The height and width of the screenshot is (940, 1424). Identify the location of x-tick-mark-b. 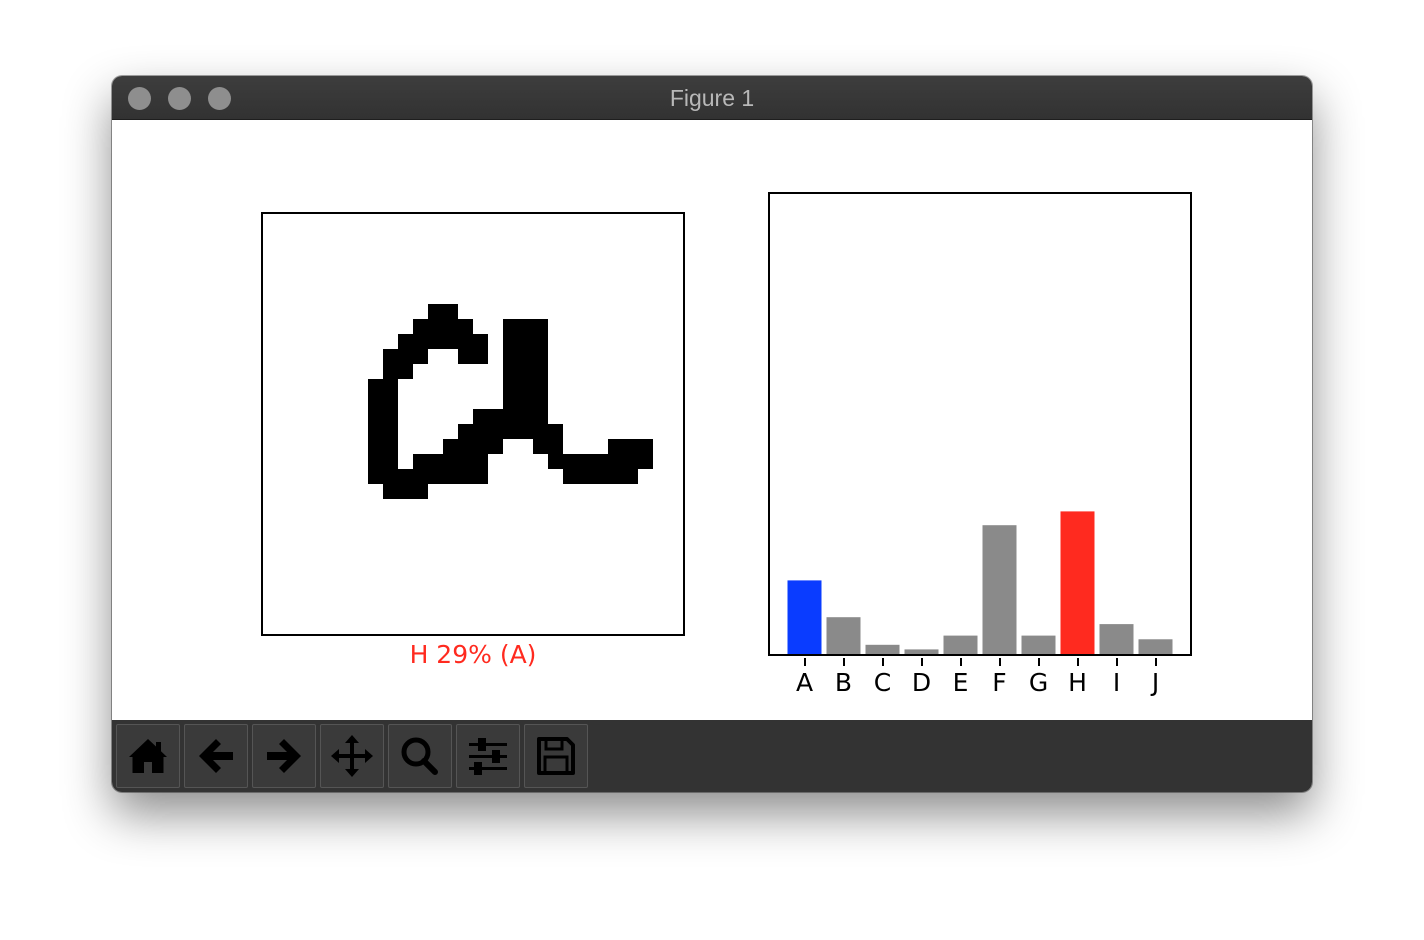
(843, 662).